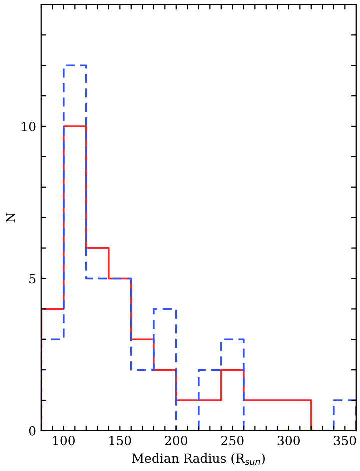  Describe the element at coordinates (33, 279) in the screenshot. I see `y-tick-label: 5` at that location.